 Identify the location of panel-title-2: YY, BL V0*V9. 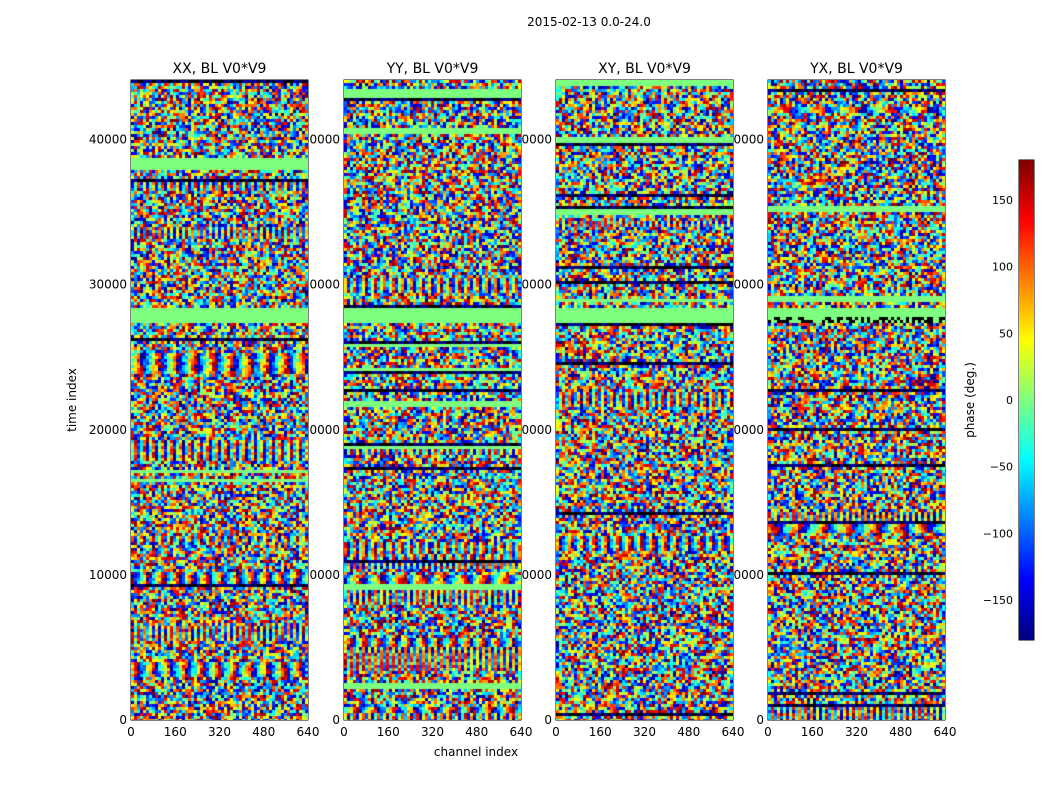
(432, 69).